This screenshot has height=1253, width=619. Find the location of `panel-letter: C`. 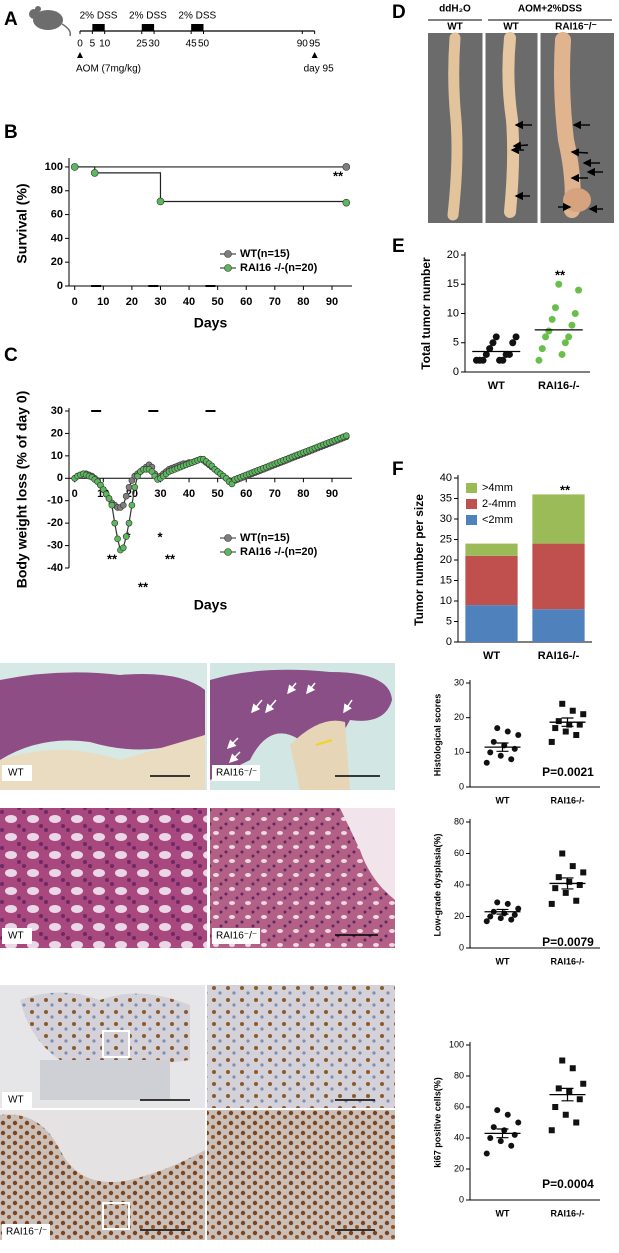

panel-letter: C is located at coordinates (11, 355).